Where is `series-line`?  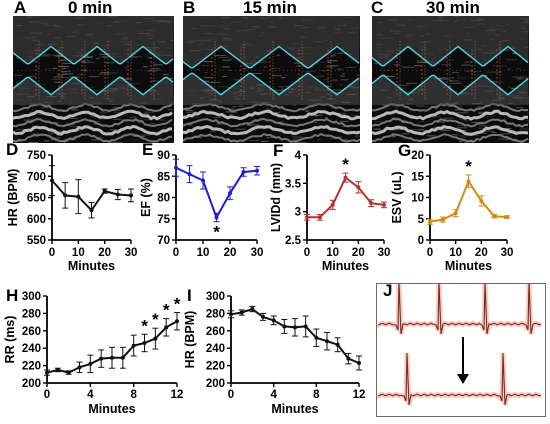 series-line is located at coordinates (346, 197).